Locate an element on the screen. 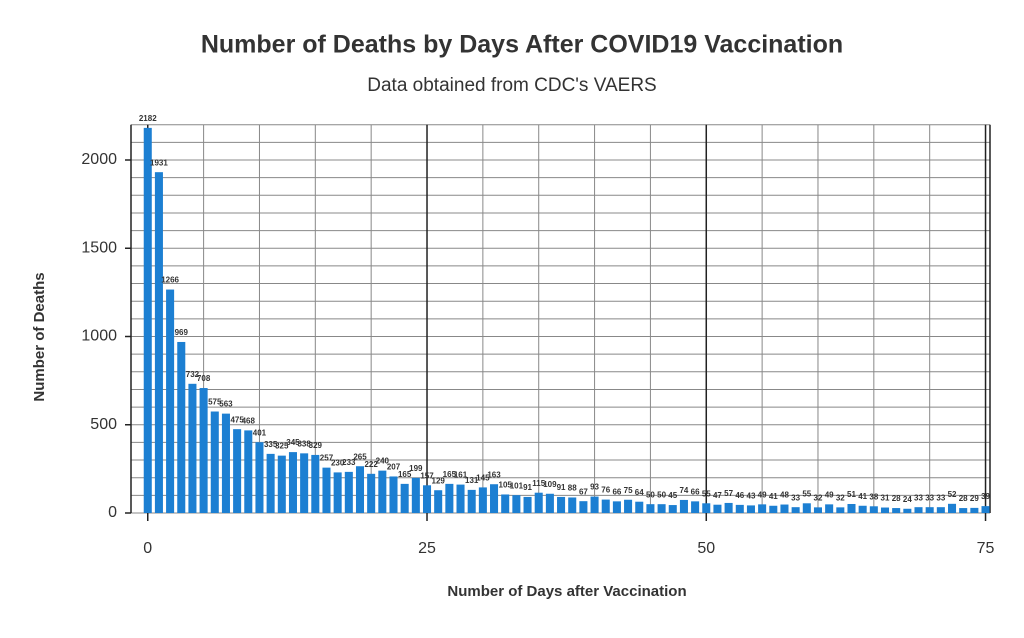 The height and width of the screenshot is (638, 1024). data-label: 41 is located at coordinates (862, 496).